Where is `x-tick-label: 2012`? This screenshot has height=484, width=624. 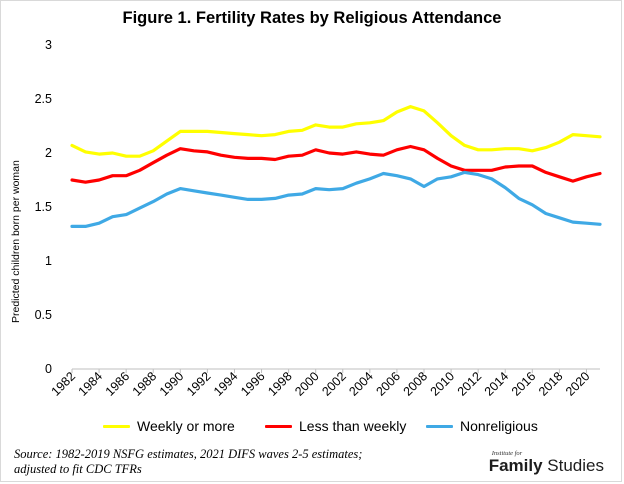 x-tick-label: 2012 is located at coordinates (470, 384).